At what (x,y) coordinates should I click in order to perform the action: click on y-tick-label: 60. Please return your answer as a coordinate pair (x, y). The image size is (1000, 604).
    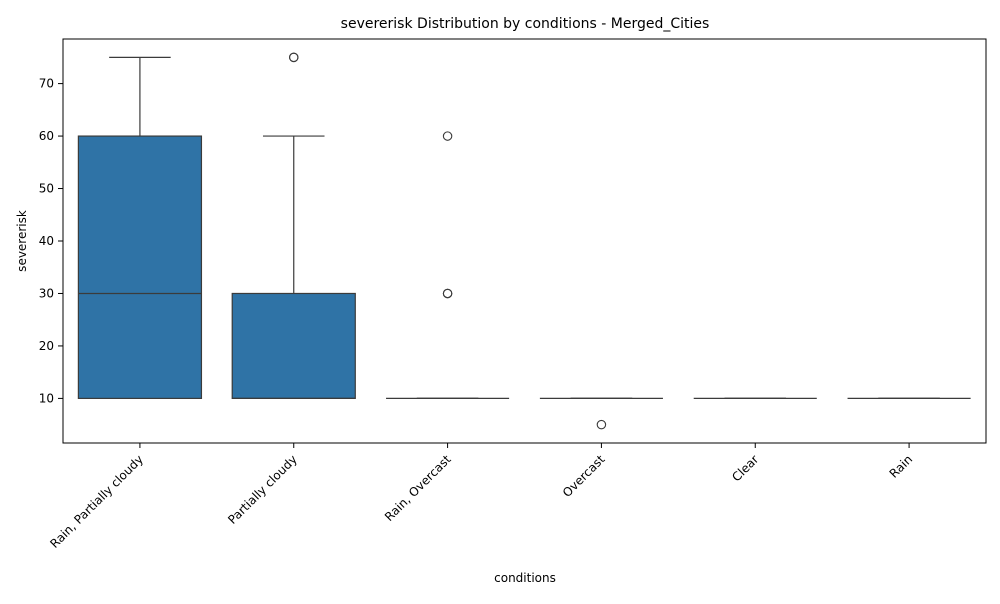
    Looking at the image, I should click on (46, 136).